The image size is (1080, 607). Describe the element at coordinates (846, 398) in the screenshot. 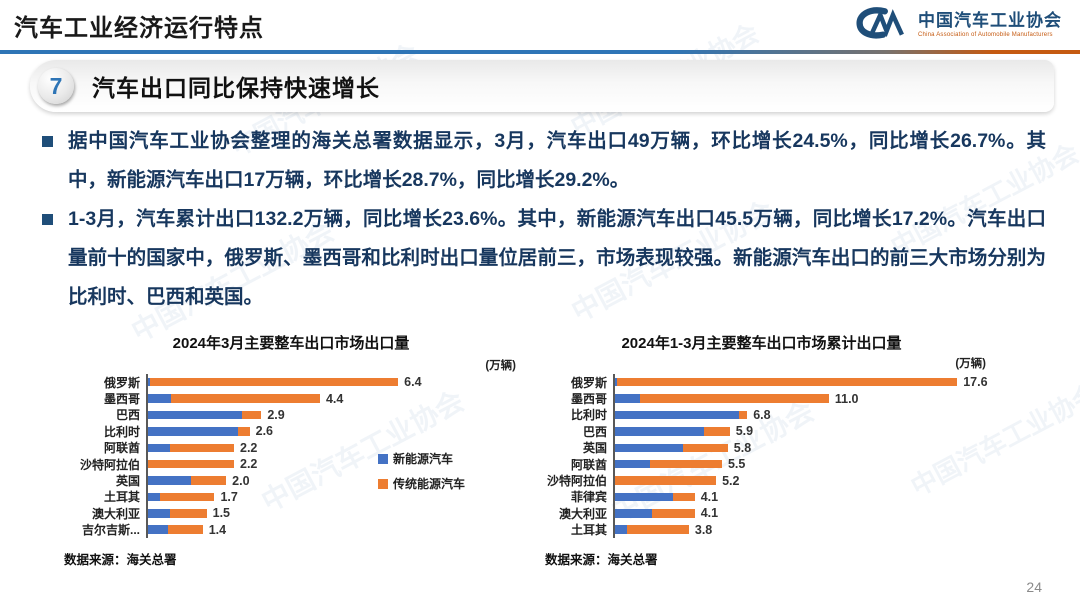

I see `value-label: 11.0` at that location.